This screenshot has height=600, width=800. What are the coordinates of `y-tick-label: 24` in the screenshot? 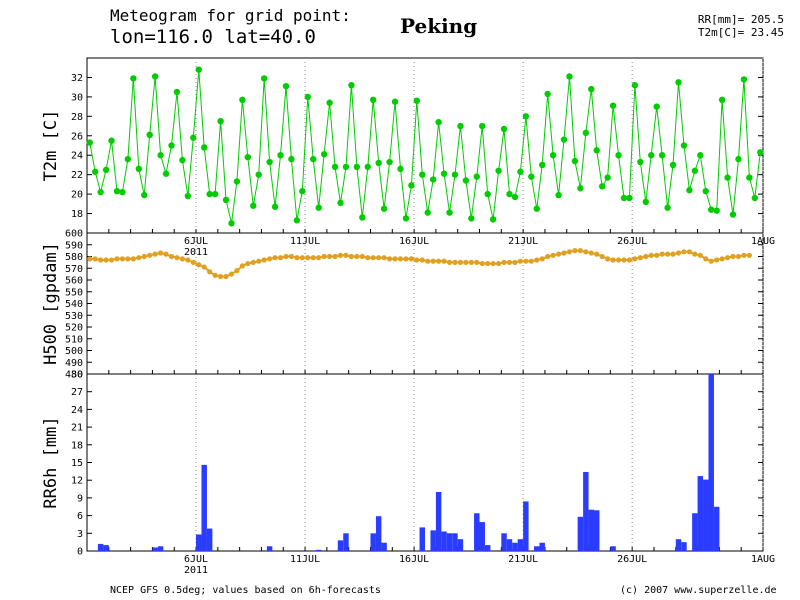 It's located at (77, 410).